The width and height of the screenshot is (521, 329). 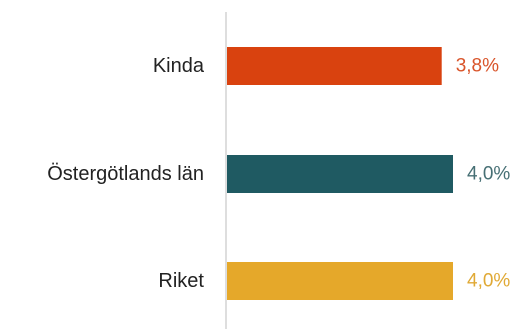 I want to click on category-label: Kinda, so click(x=179, y=66).